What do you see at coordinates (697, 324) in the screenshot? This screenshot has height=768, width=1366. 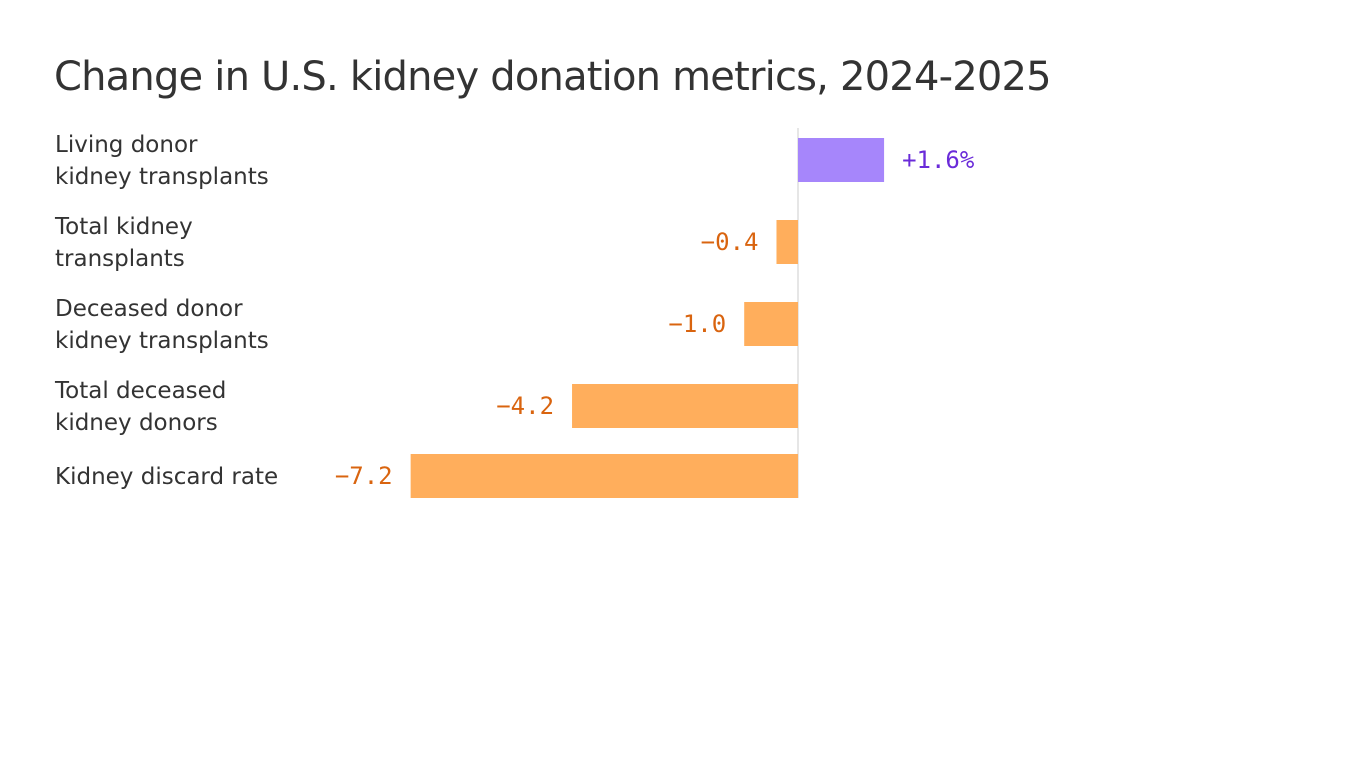 I see `value-label: −1.0` at bounding box center [697, 324].